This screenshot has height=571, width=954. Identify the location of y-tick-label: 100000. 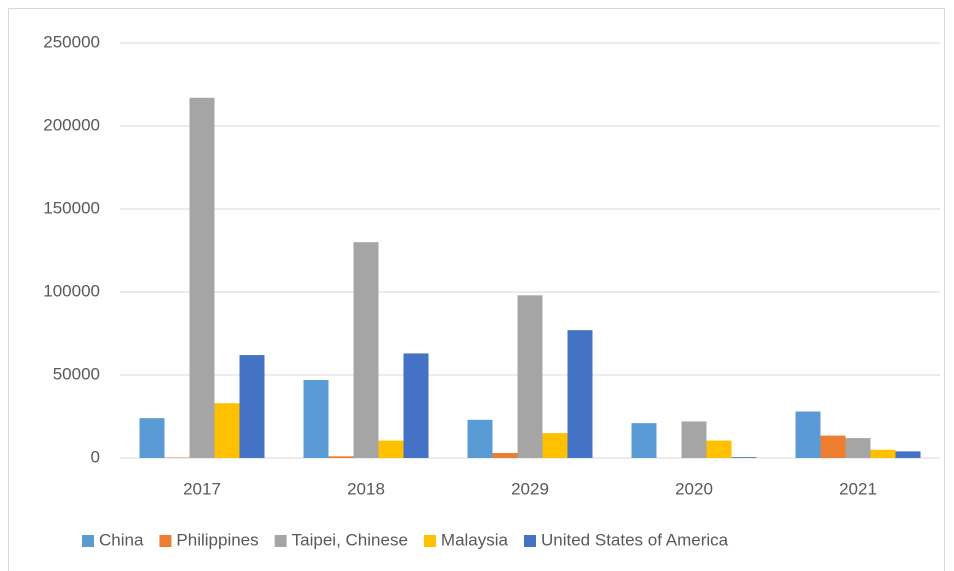
(71, 290).